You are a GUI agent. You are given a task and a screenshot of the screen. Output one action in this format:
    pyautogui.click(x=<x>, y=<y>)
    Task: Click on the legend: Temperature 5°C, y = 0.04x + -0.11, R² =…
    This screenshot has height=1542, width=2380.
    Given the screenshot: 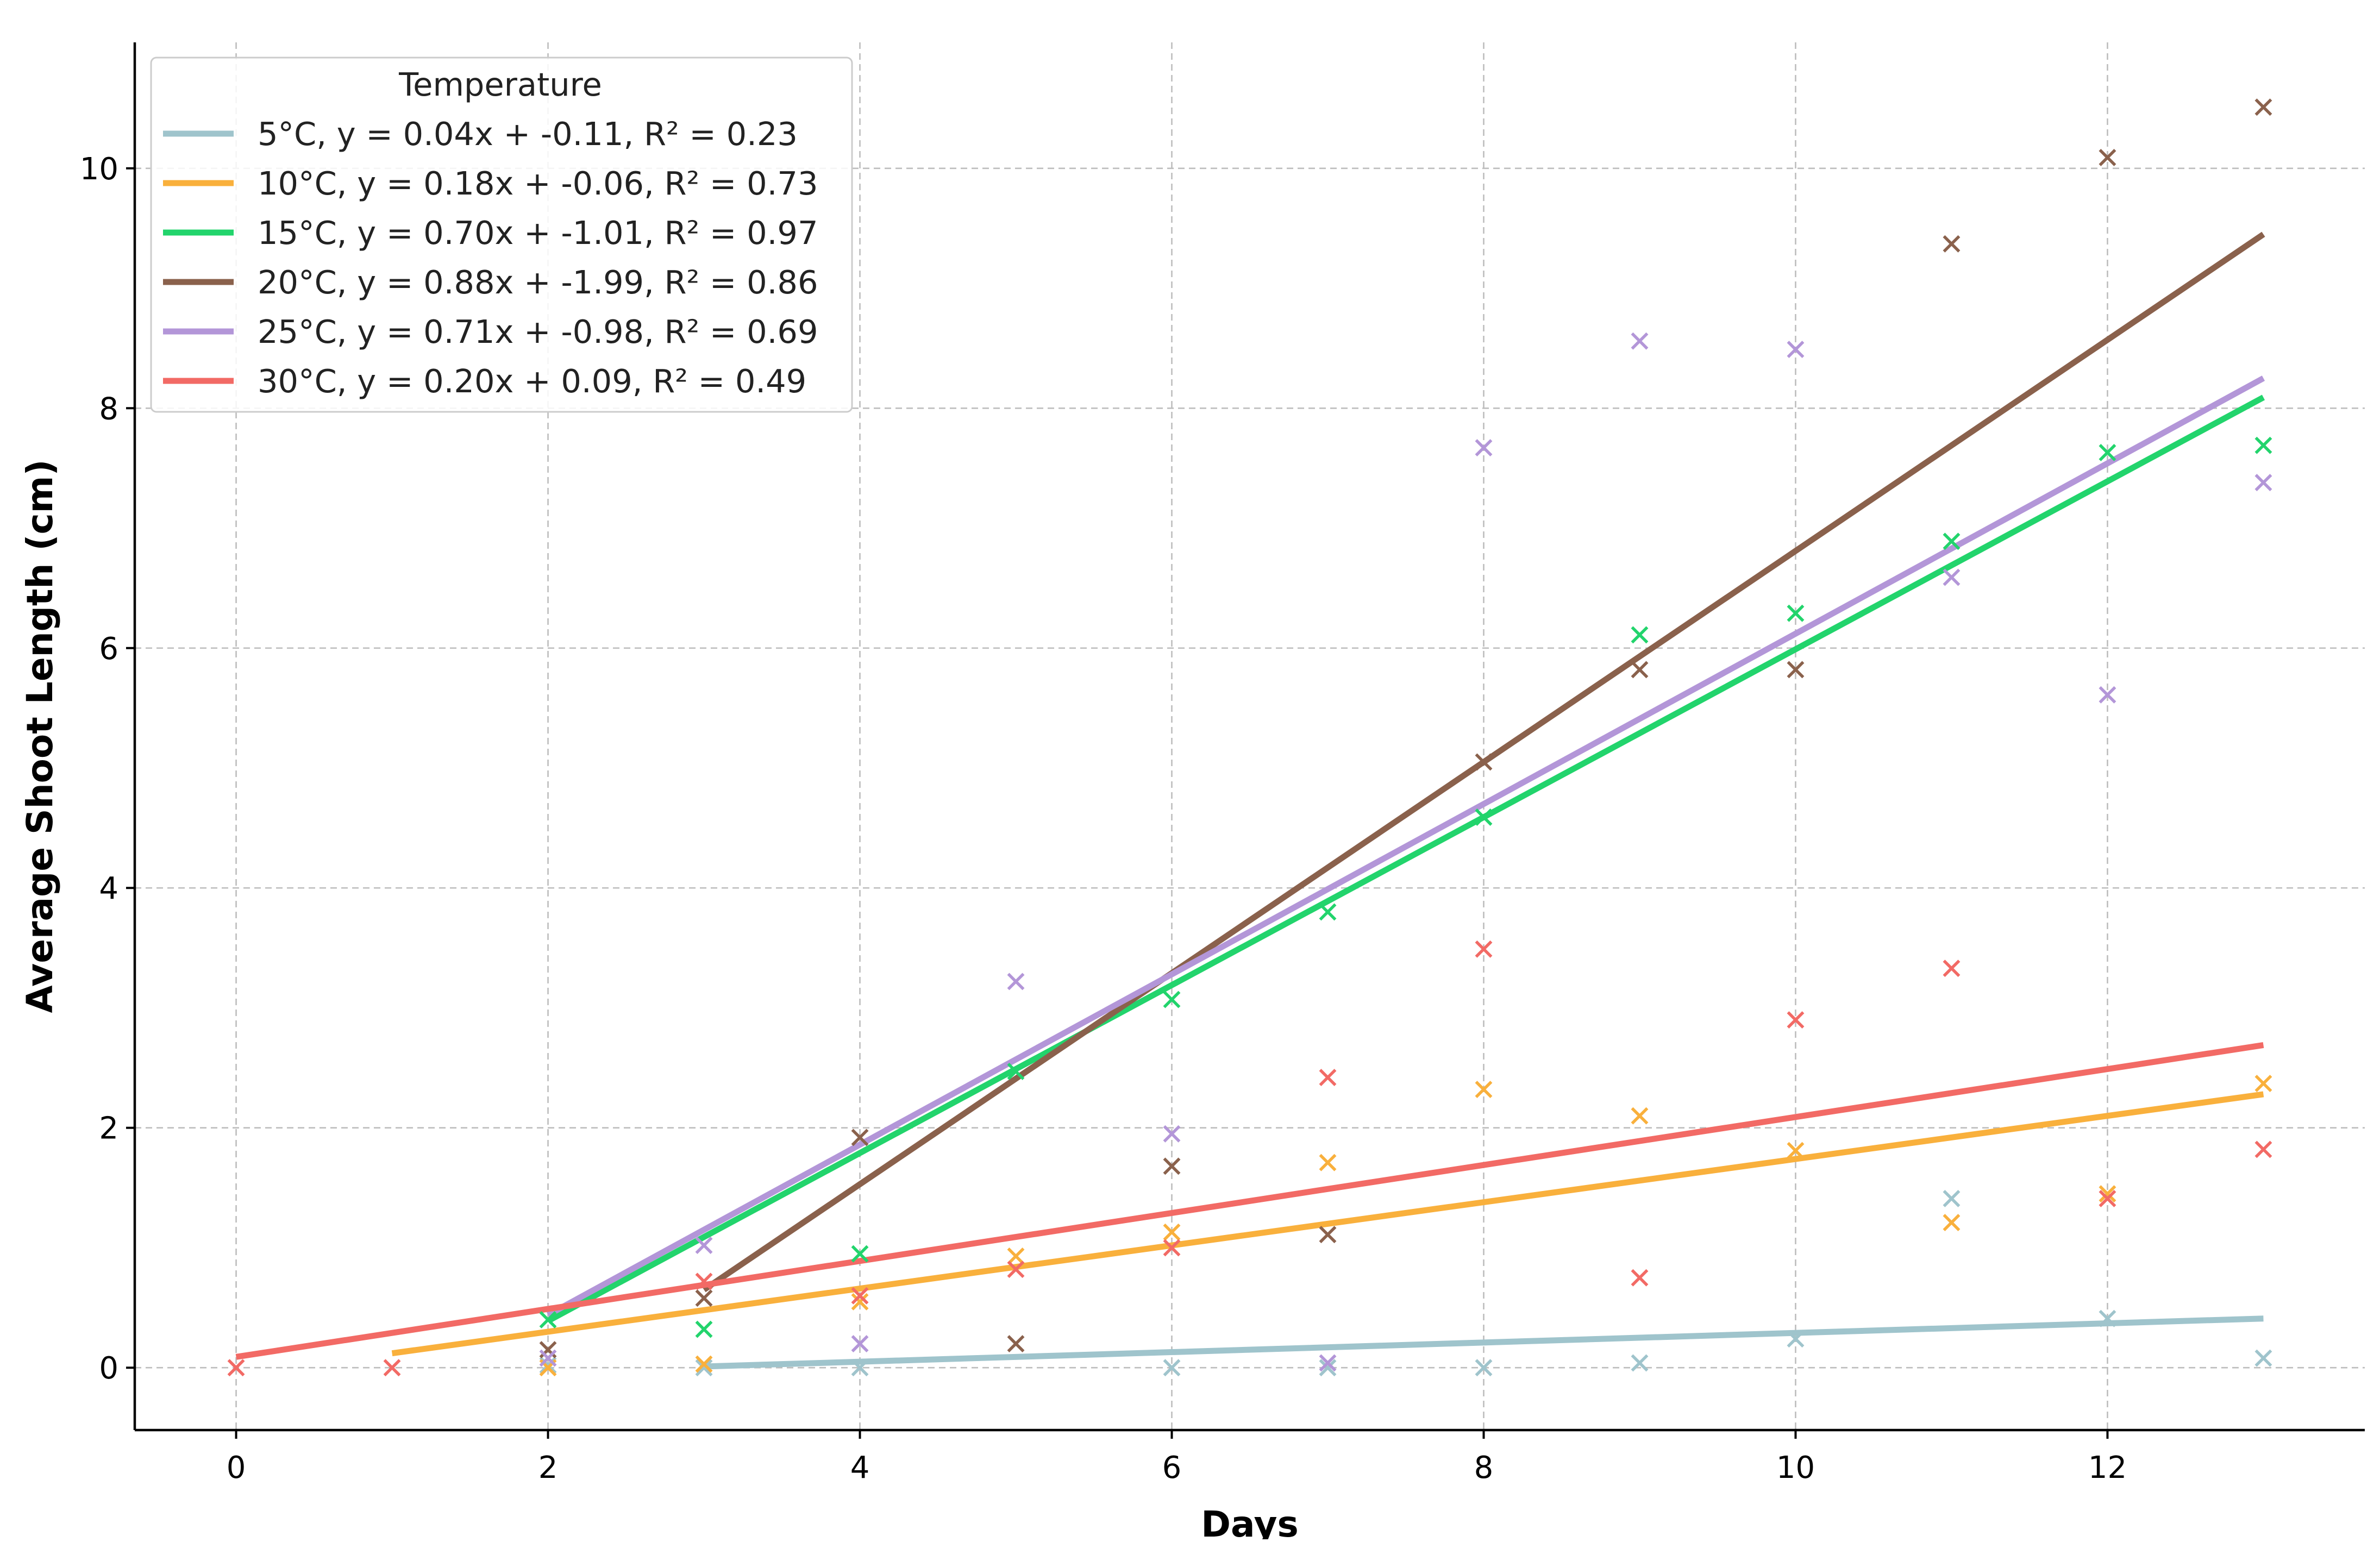 What is the action you would take?
    pyautogui.click(x=501, y=235)
    